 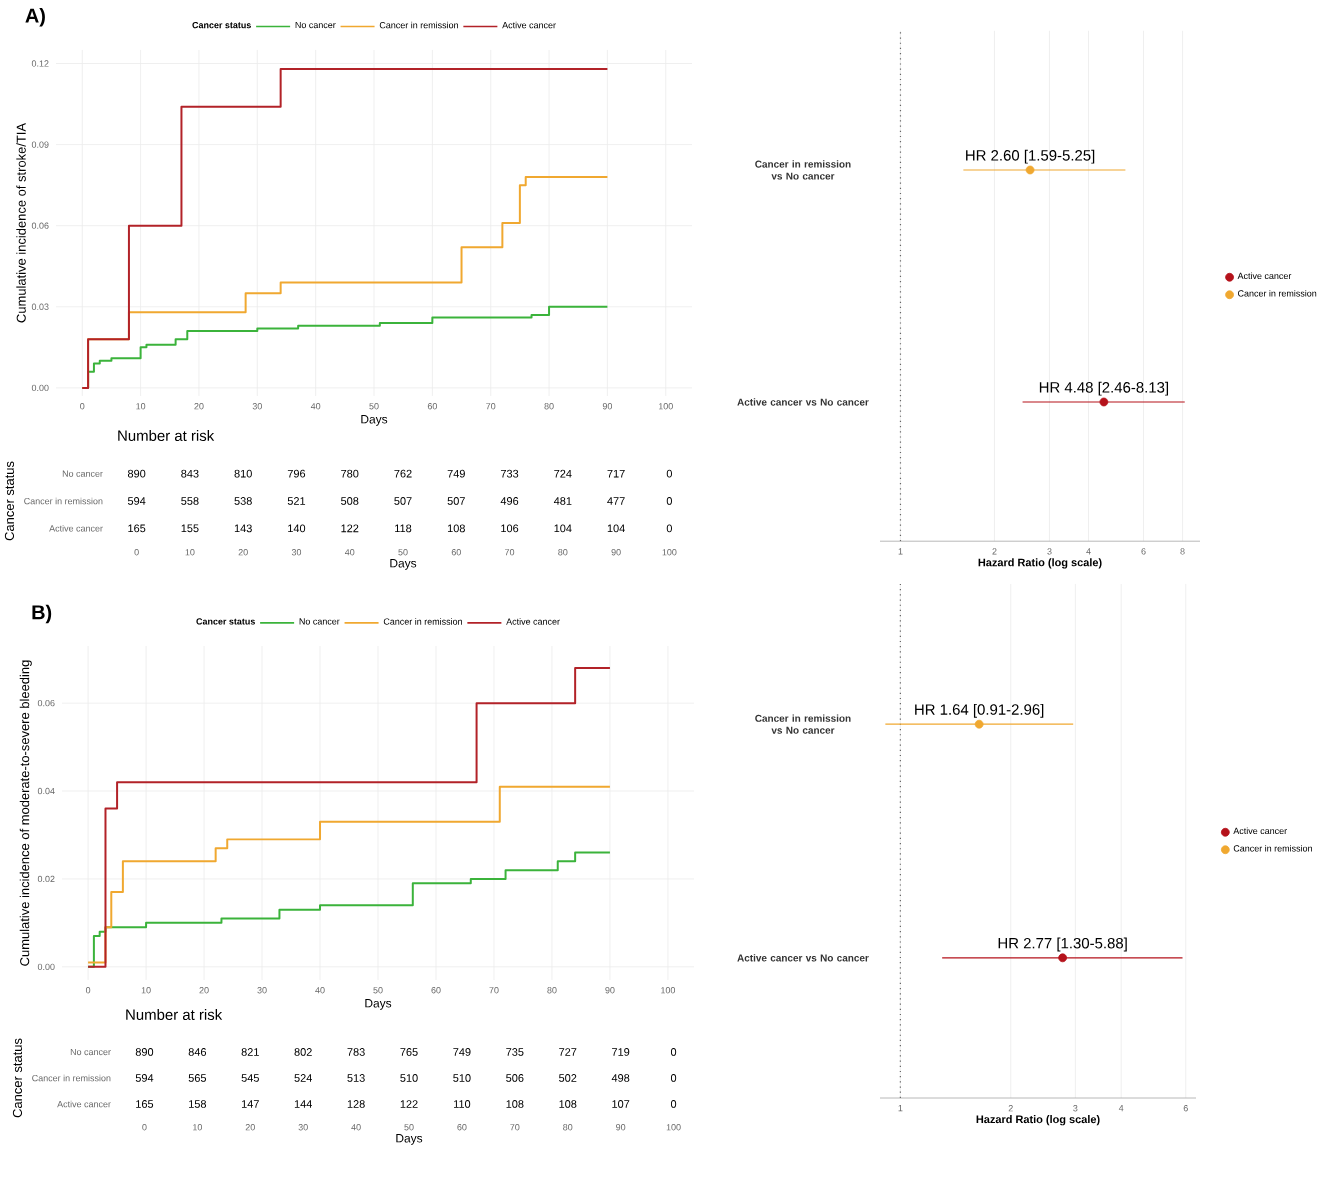 What do you see at coordinates (35, 17) in the screenshot?
I see `chart-title: A)` at bounding box center [35, 17].